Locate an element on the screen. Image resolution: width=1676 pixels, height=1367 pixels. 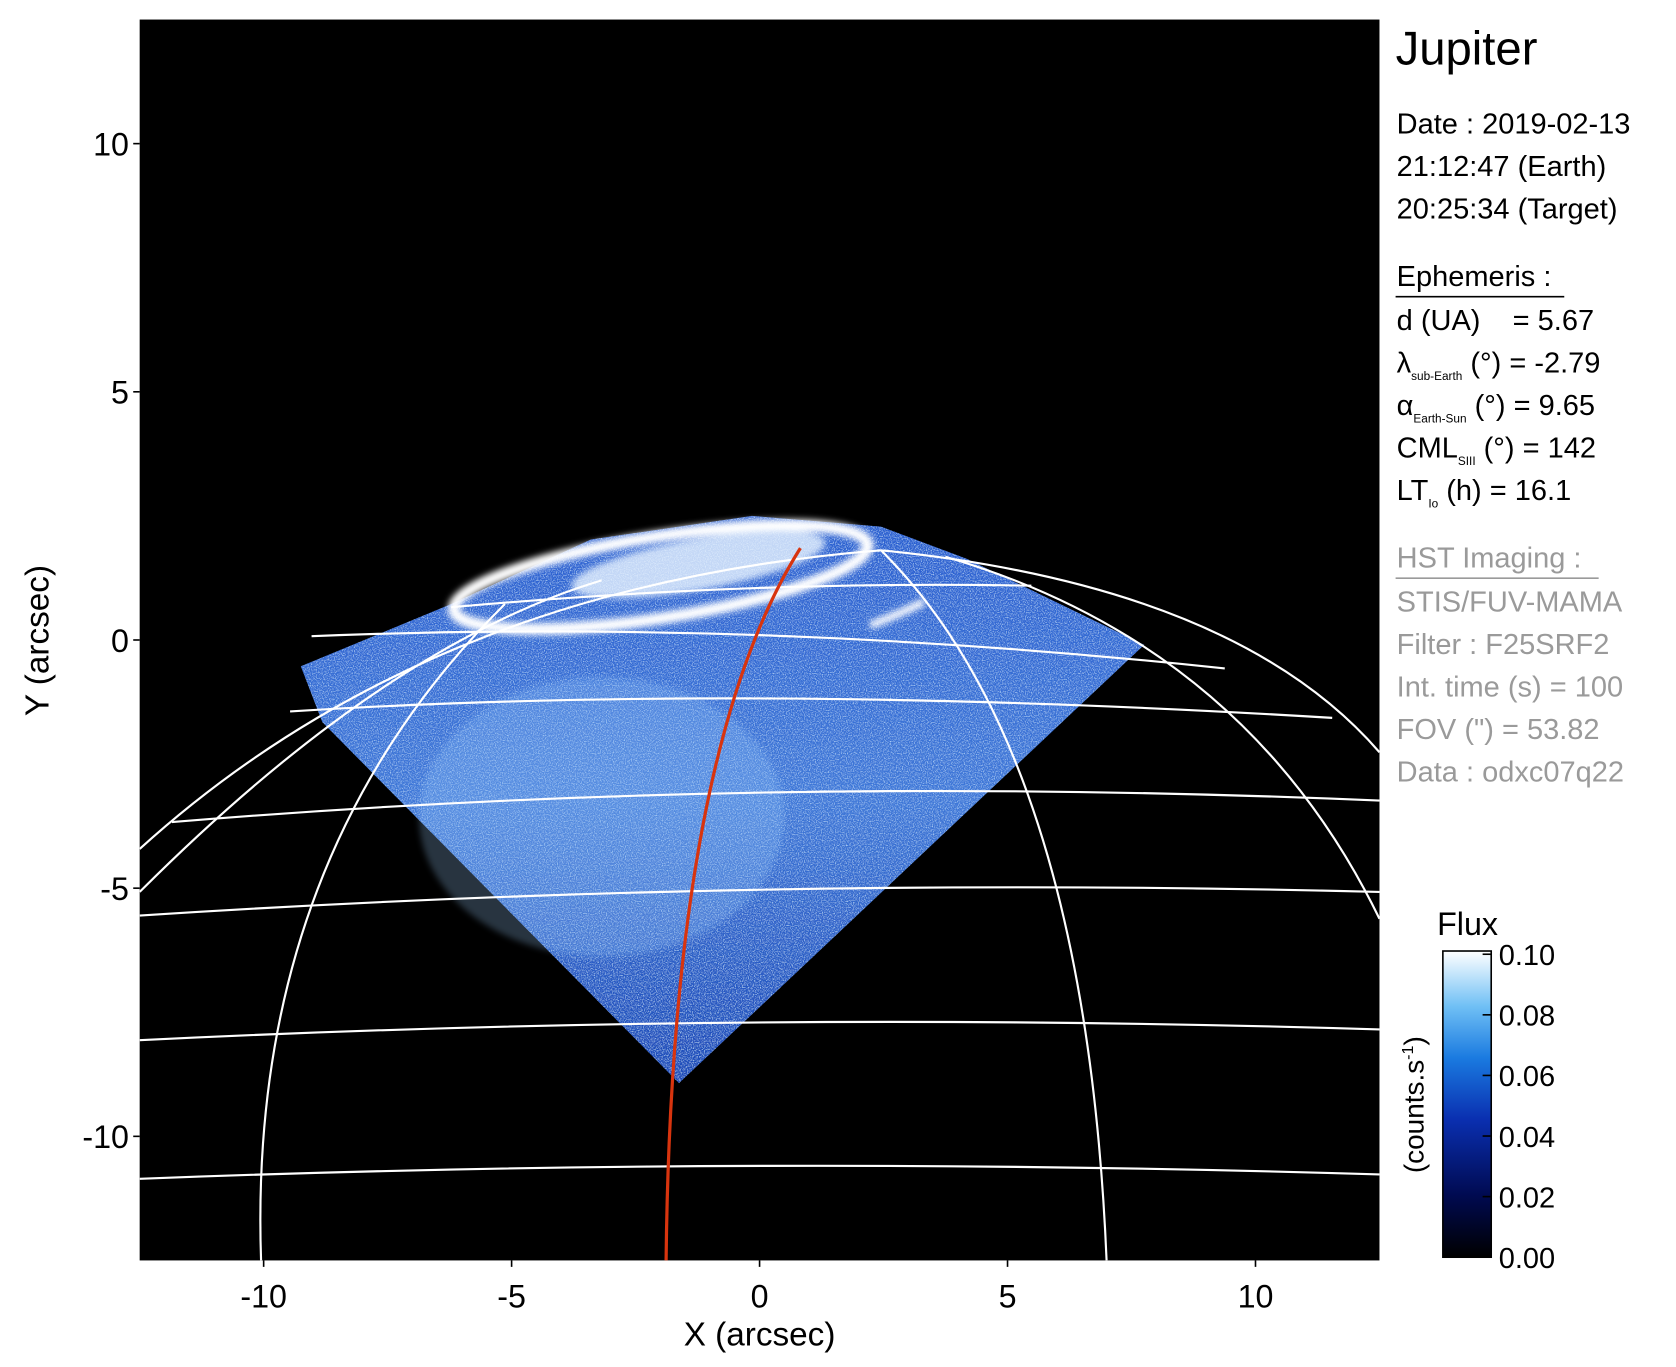
y-tick-label: 0 is located at coordinates (120, 641).